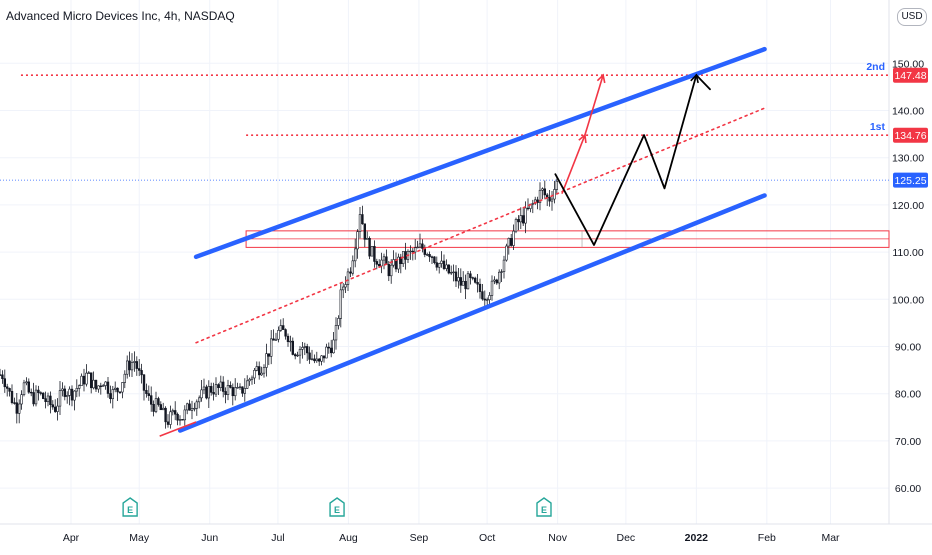 The image size is (932, 555). Describe the element at coordinates (632, 160) in the screenshot. I see `black-path` at that location.